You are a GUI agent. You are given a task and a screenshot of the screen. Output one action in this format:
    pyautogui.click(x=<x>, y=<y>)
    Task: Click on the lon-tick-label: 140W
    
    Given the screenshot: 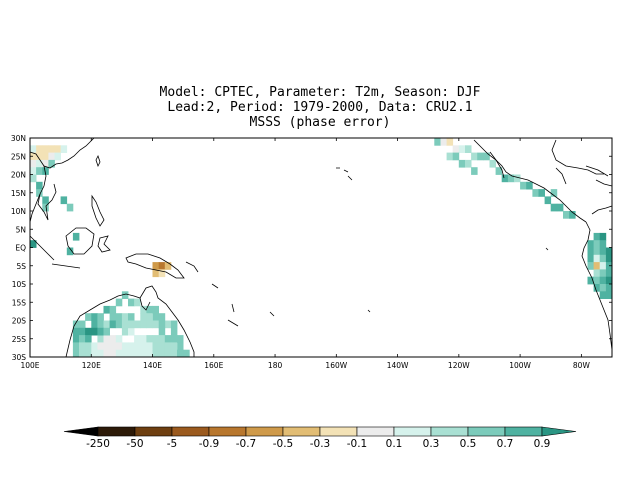 What is the action you would take?
    pyautogui.click(x=398, y=365)
    